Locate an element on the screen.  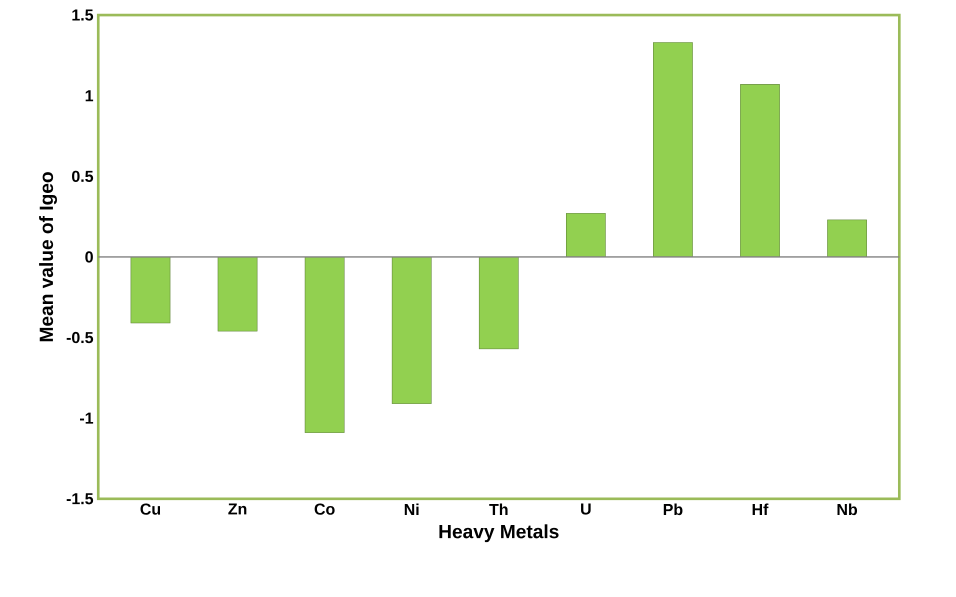
x-tick-label: Nb is located at coordinates (848, 509).